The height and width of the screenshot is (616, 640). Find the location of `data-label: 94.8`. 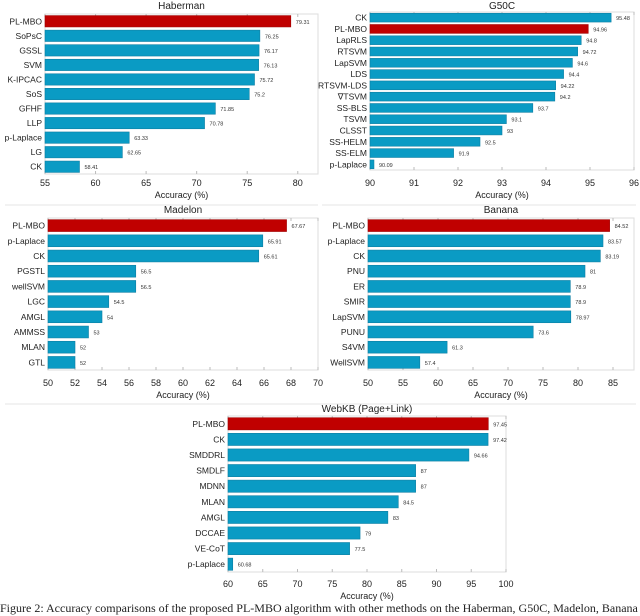

data-label: 94.8 is located at coordinates (591, 42).